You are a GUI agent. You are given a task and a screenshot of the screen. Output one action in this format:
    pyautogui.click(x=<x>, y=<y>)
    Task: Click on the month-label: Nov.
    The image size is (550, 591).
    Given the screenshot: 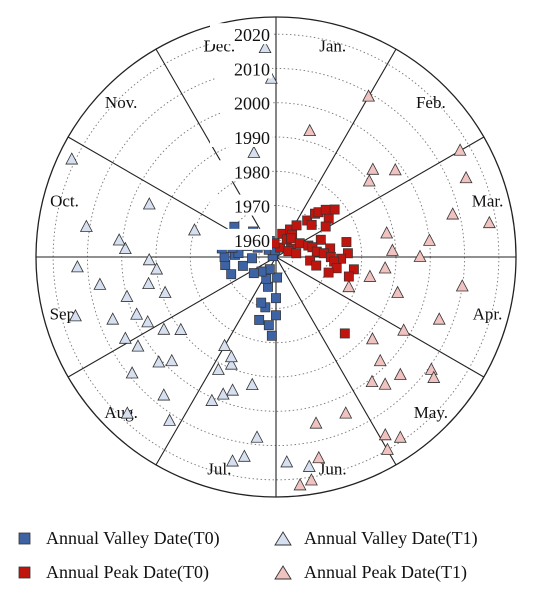 What is the action you would take?
    pyautogui.click(x=121, y=102)
    